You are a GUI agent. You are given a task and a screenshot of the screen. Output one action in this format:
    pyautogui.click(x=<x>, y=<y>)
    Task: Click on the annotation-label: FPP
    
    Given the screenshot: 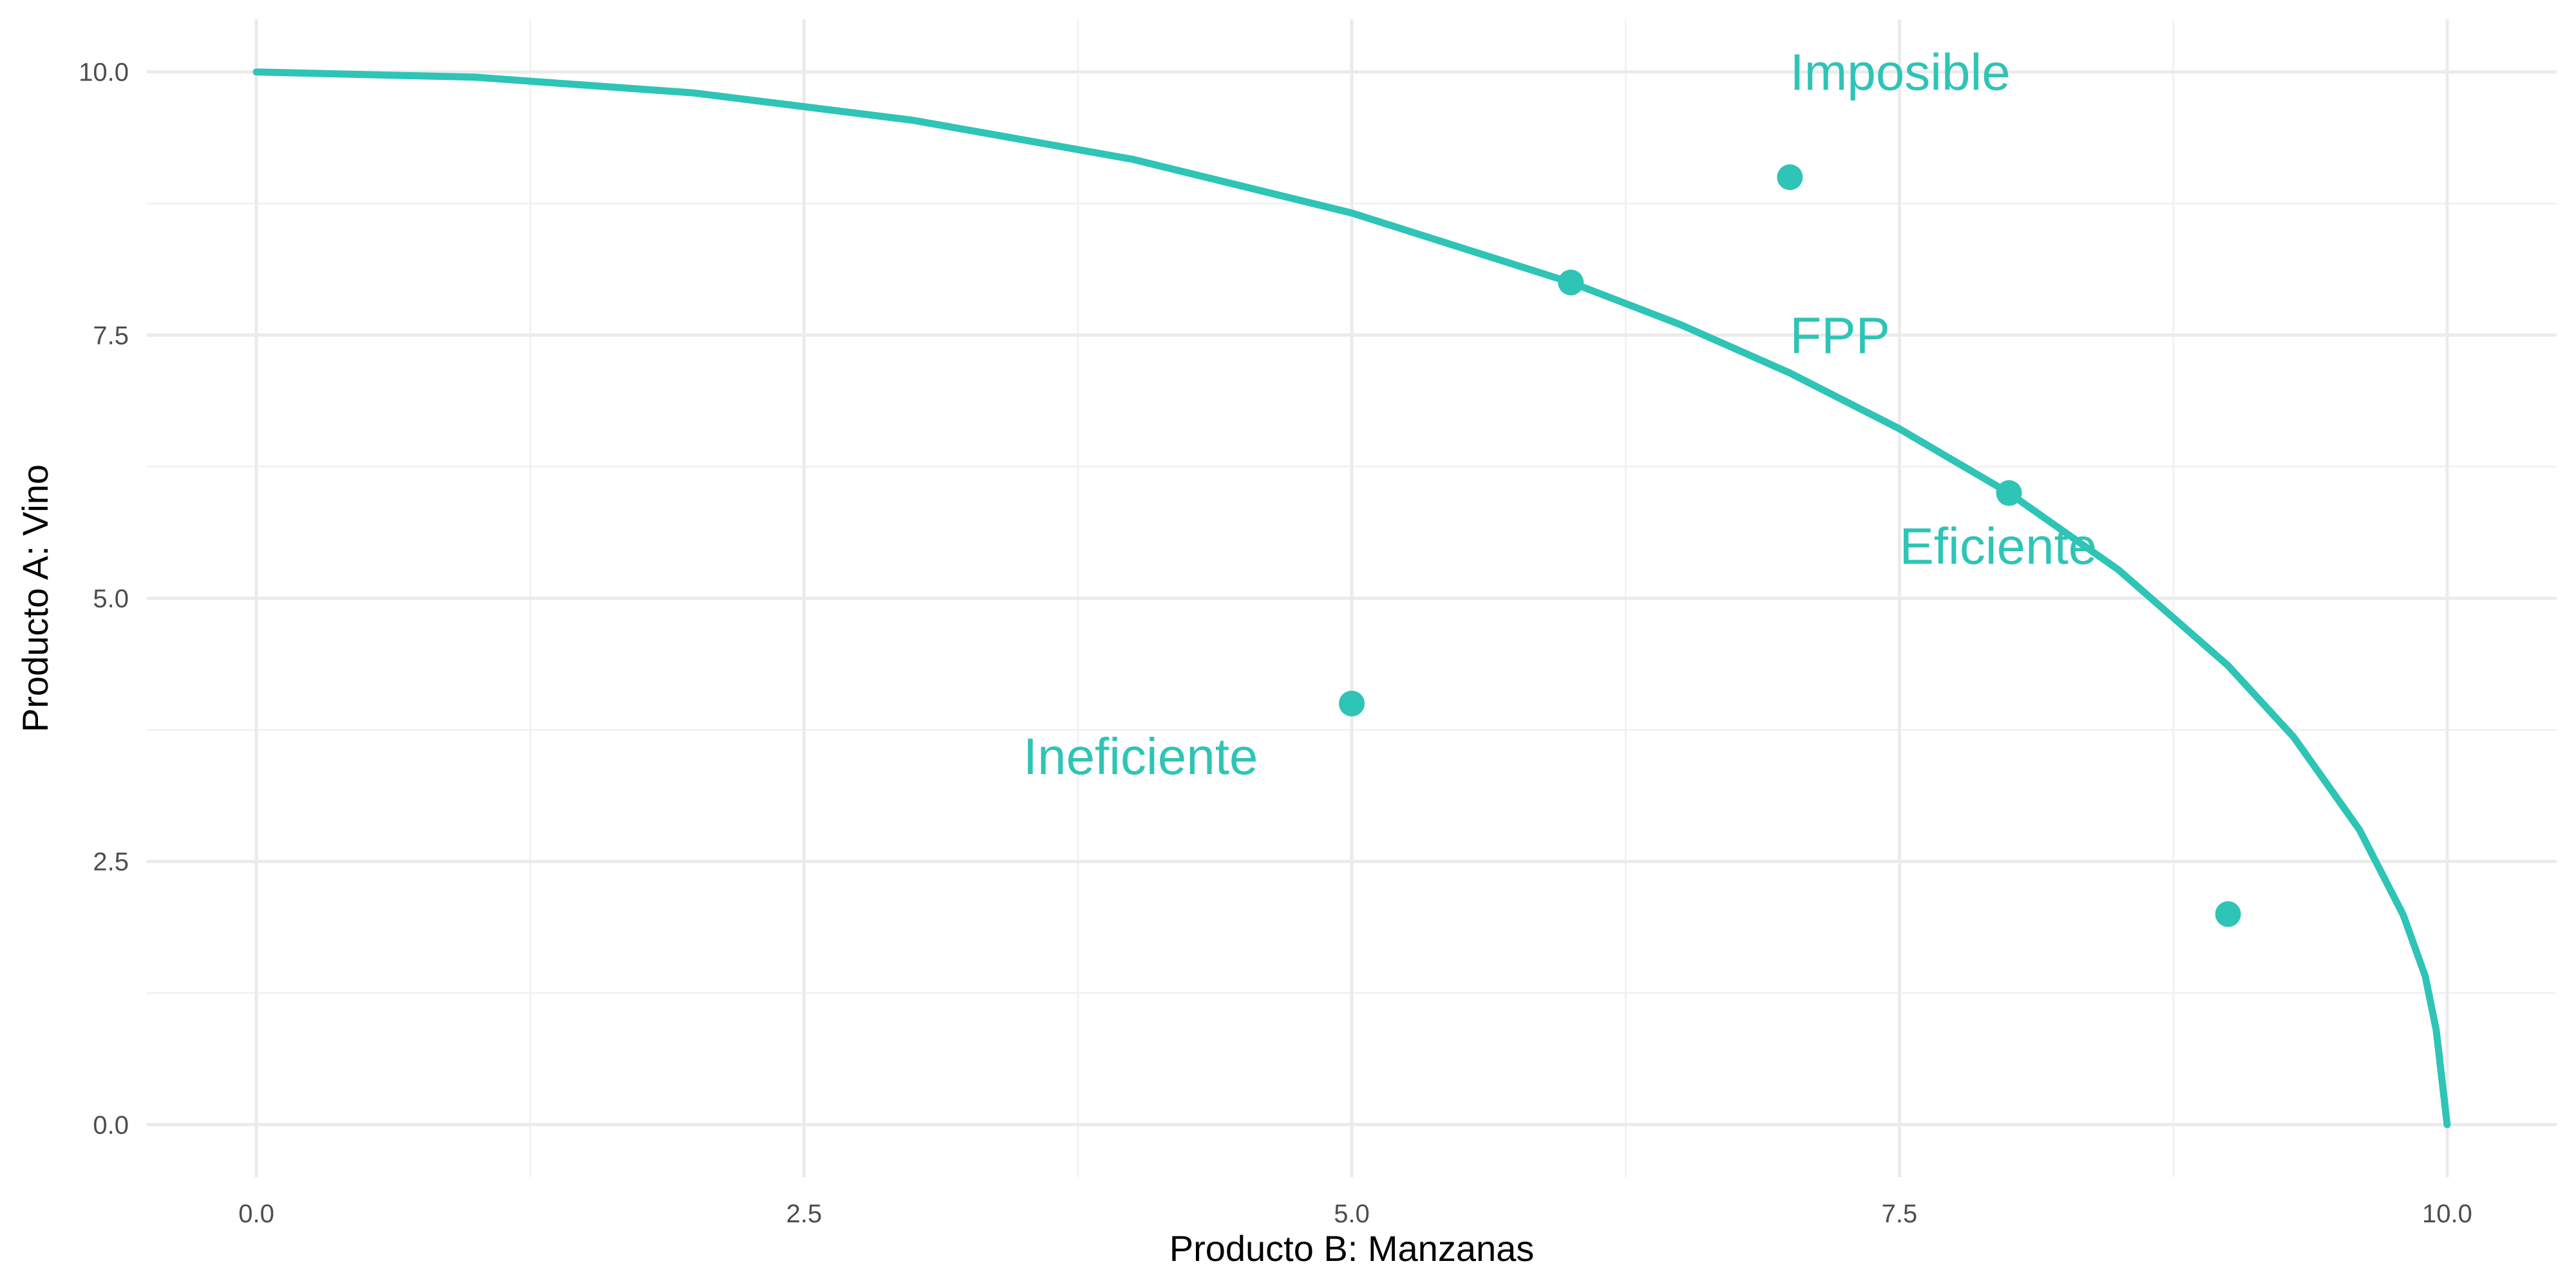 What is the action you would take?
    pyautogui.click(x=1840, y=335)
    